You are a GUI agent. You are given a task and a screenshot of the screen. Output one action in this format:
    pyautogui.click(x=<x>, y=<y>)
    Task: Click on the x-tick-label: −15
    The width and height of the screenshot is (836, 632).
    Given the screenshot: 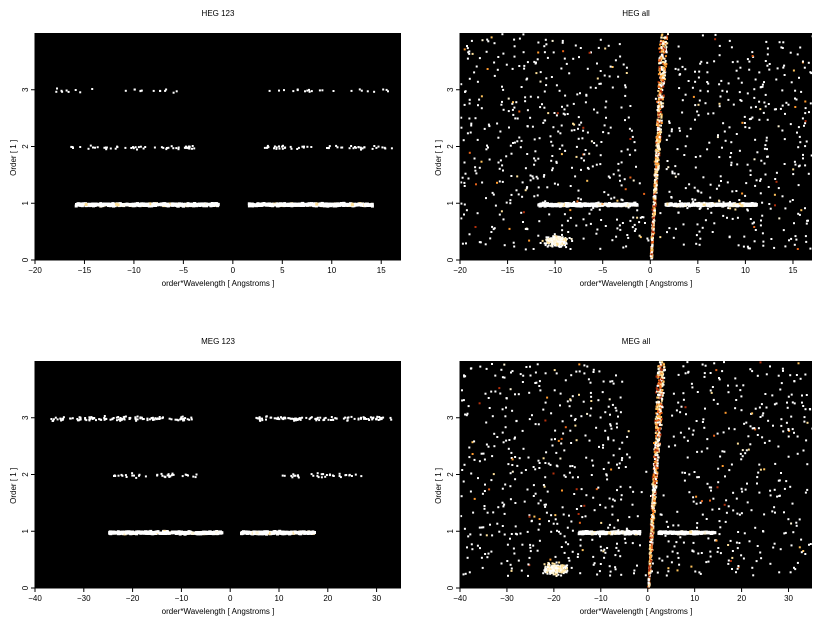 What is the action you would take?
    pyautogui.click(x=85, y=270)
    